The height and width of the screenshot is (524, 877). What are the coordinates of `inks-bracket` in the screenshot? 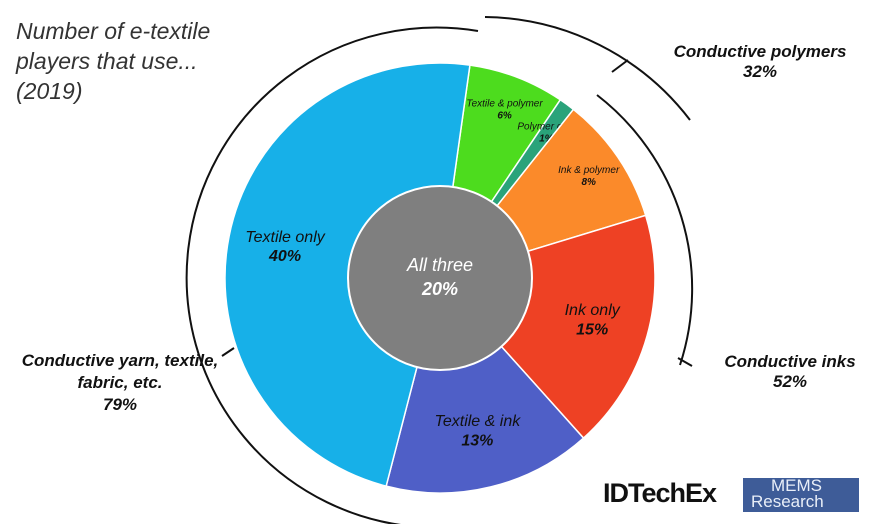 It's located at (645, 230).